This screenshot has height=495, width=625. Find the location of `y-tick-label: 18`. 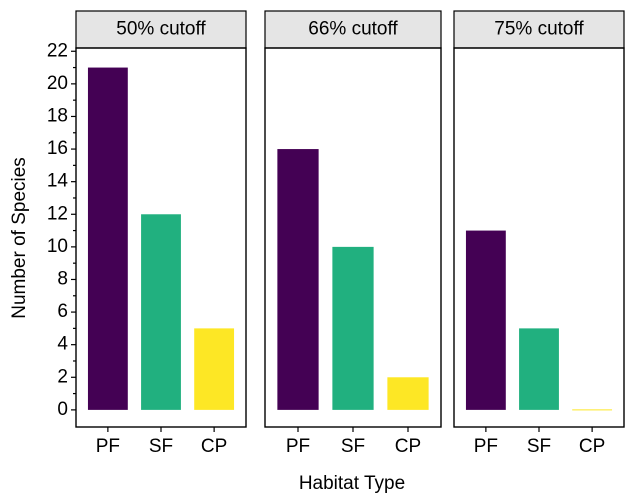

y-tick-label: 18 is located at coordinates (57, 115).